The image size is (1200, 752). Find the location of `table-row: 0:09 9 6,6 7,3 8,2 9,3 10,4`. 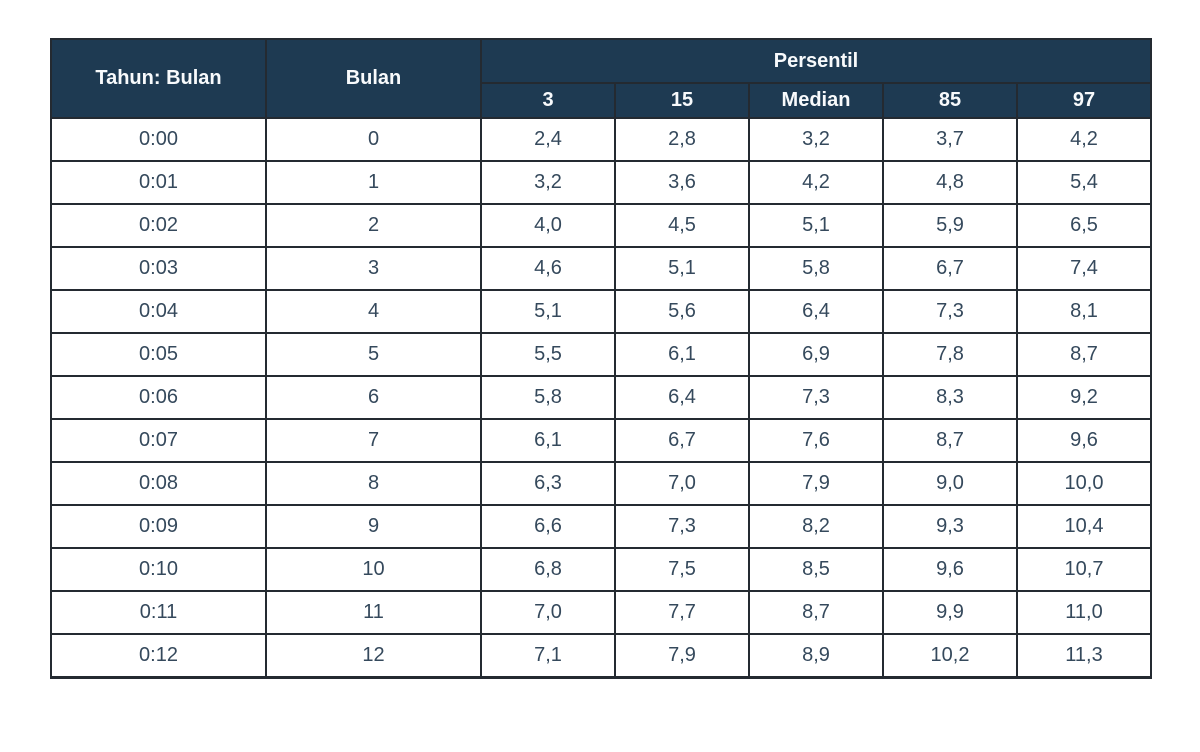

table-row: 0:09 9 6,6 7,3 8,2 9,3 10,4 is located at coordinates (601, 526).